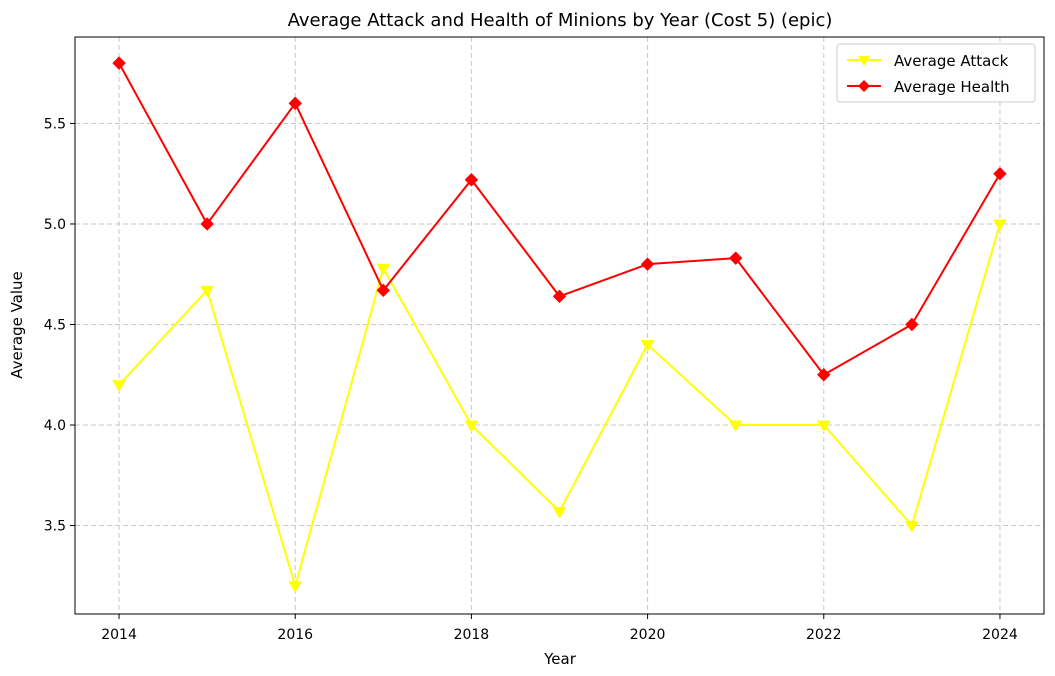 Image resolution: width=1055 pixels, height=676 pixels. What do you see at coordinates (559, 628) in the screenshot?
I see `x-axis: 2014 2016 2018 2020 2022 2024` at bounding box center [559, 628].